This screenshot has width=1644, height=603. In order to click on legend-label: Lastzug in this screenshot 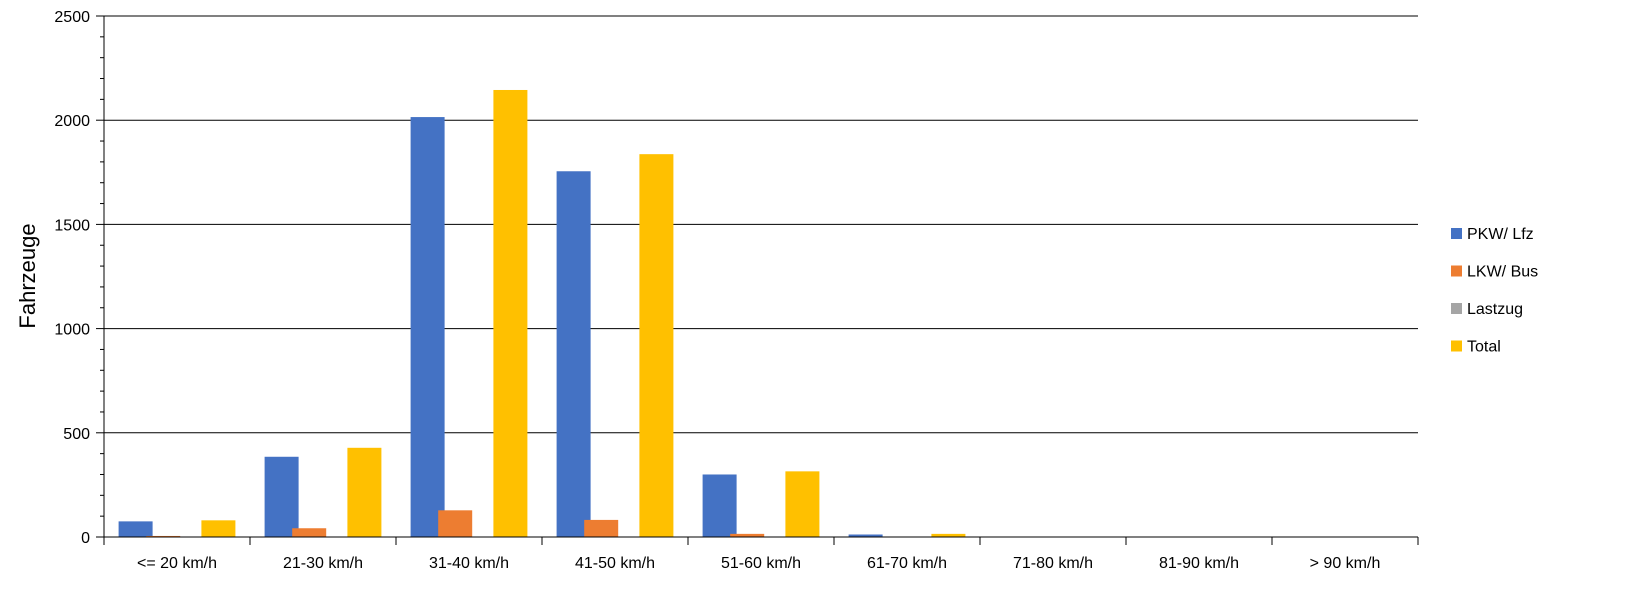, I will do `click(1495, 309)`.